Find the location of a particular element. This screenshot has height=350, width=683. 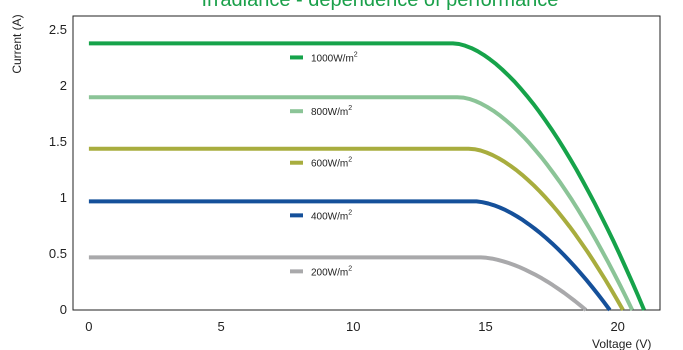

x-axis-ticks: 0 5 10 15 20 is located at coordinates (355, 326).